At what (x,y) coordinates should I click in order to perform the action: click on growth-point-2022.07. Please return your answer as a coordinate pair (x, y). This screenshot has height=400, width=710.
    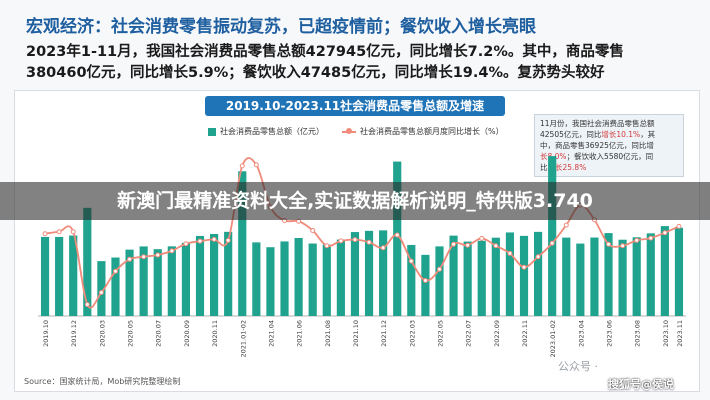
    Looking at the image, I should click on (468, 245).